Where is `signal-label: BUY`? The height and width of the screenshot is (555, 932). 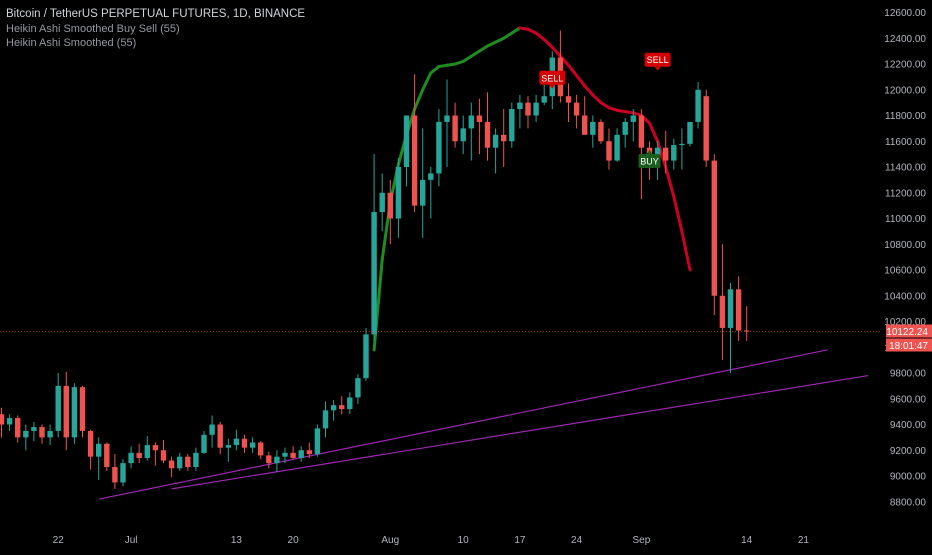 signal-label: BUY is located at coordinates (649, 161).